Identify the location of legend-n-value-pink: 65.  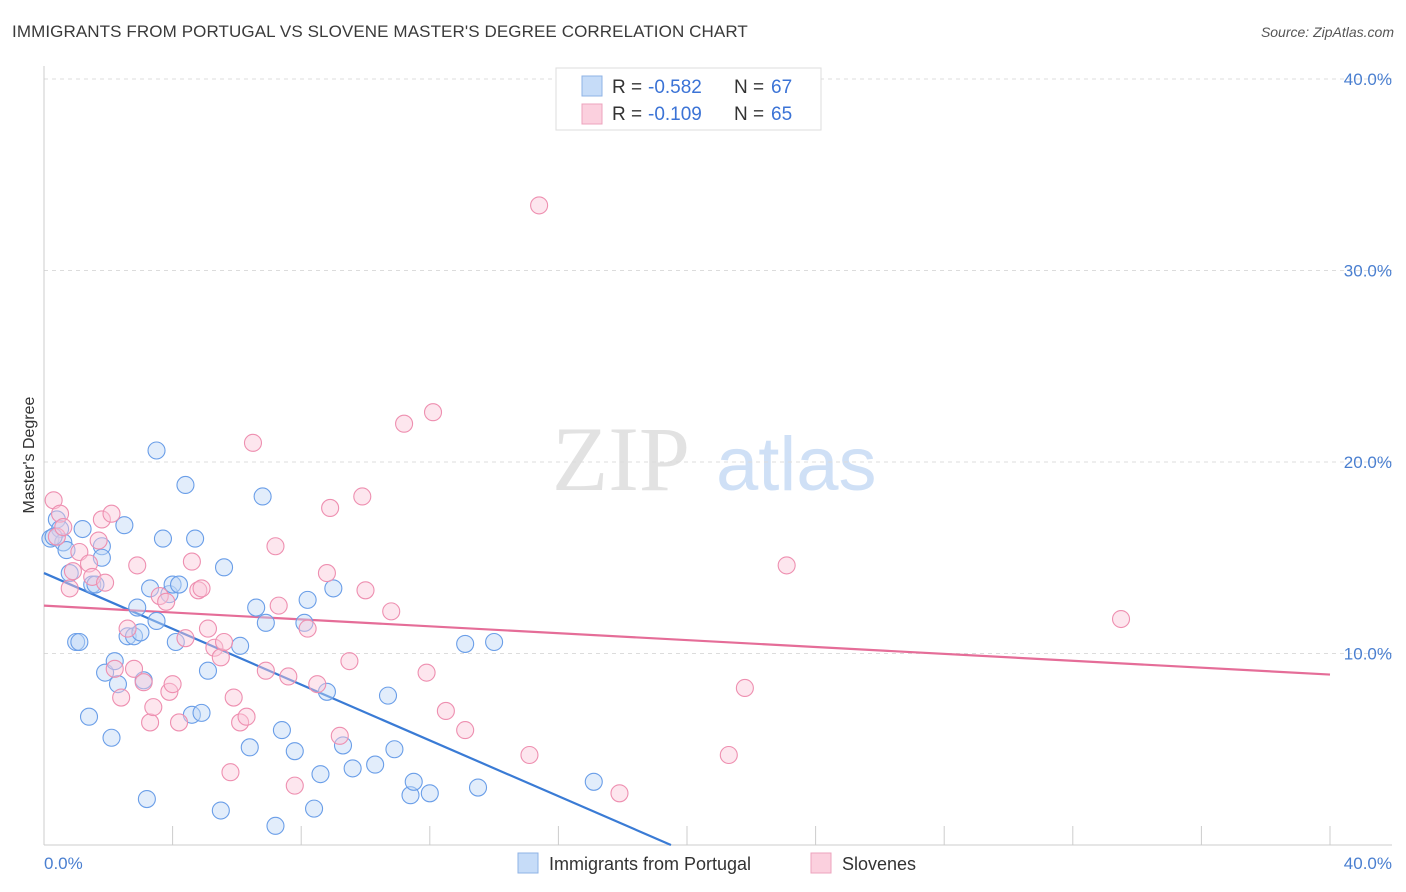
(781, 114).